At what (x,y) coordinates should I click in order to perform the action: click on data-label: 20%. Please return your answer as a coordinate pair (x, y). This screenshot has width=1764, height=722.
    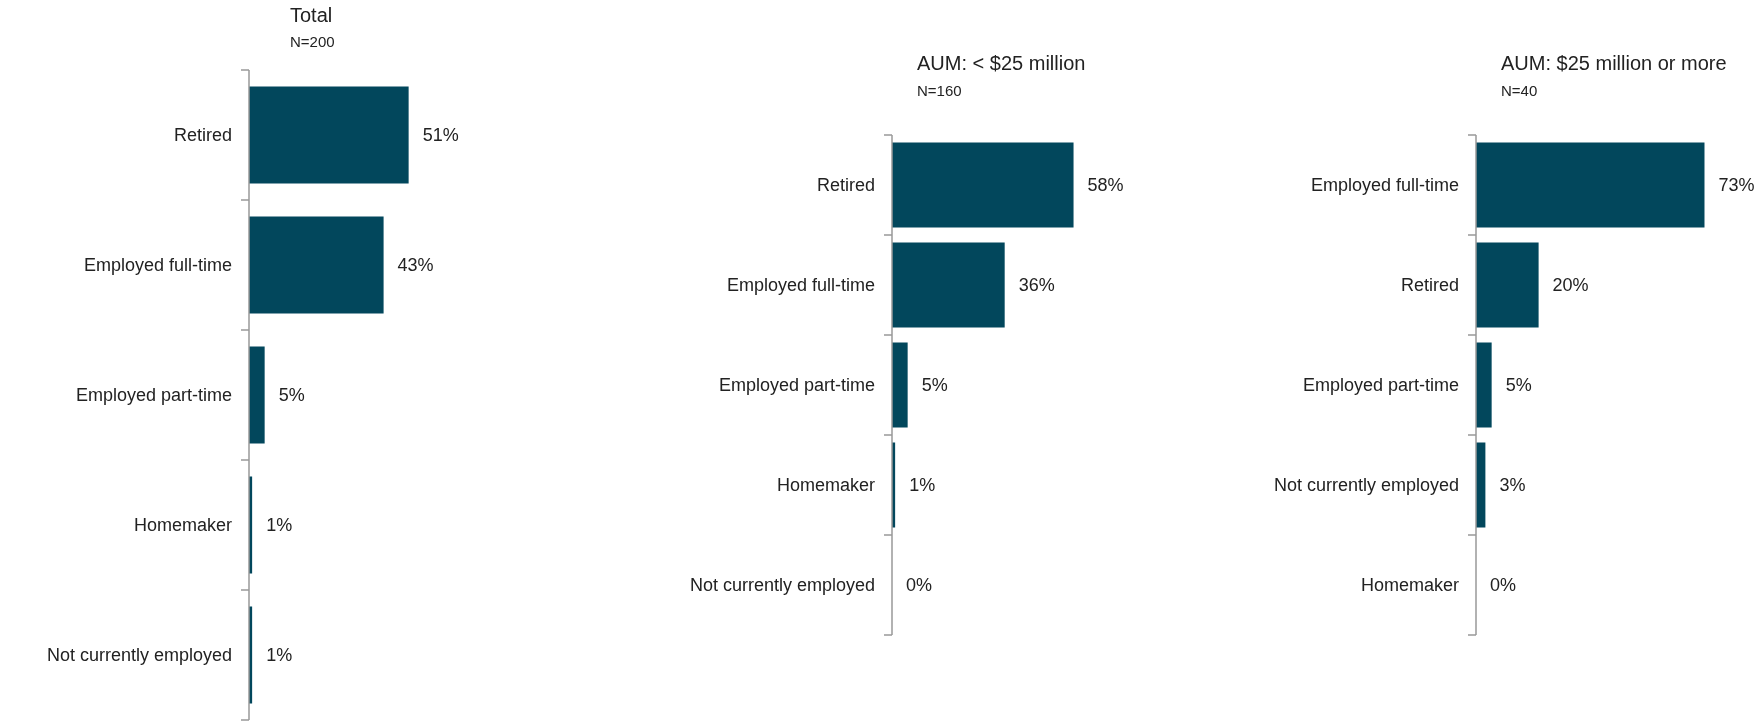
    Looking at the image, I should click on (1570, 285).